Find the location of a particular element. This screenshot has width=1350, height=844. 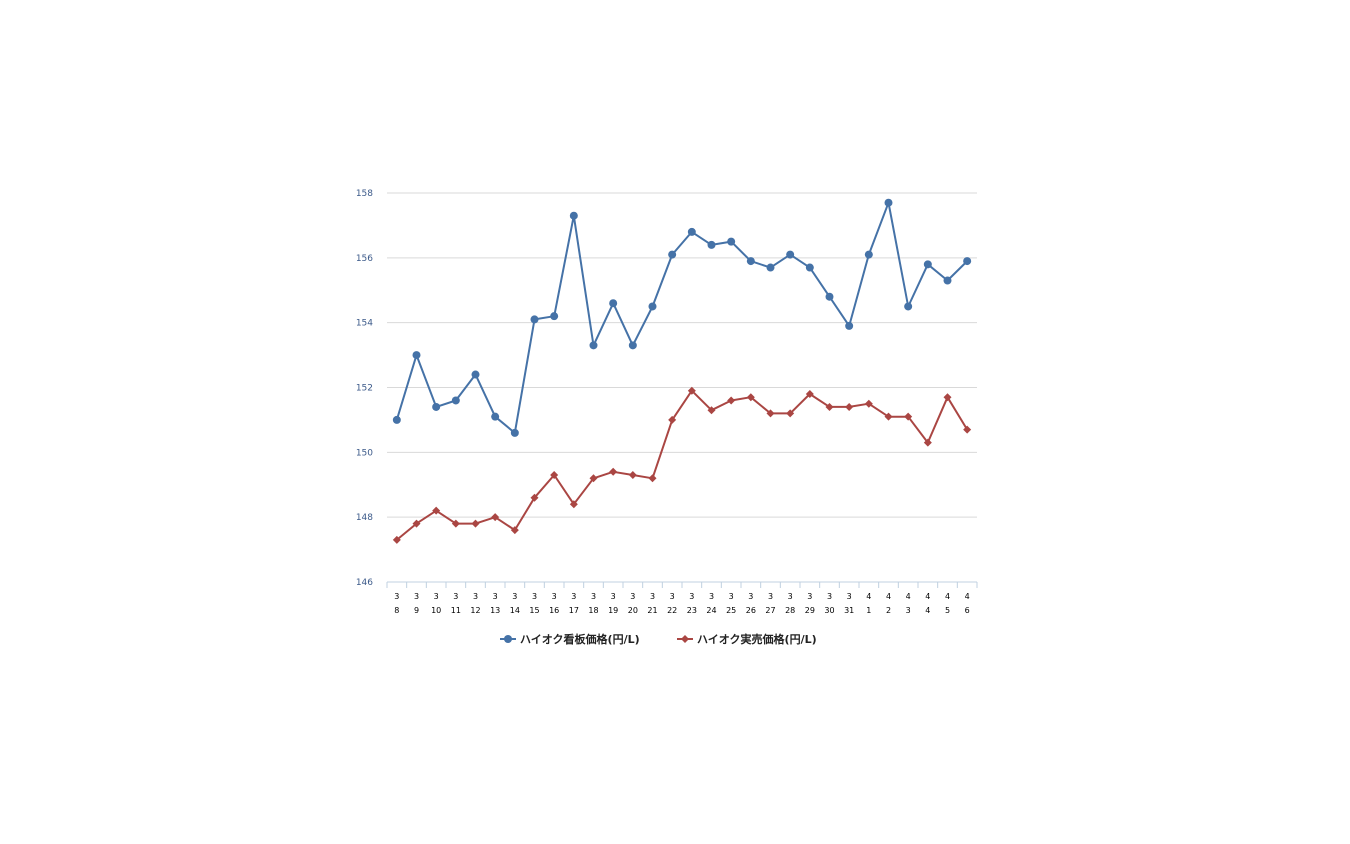

x-tick-label-day: 31 is located at coordinates (849, 610).